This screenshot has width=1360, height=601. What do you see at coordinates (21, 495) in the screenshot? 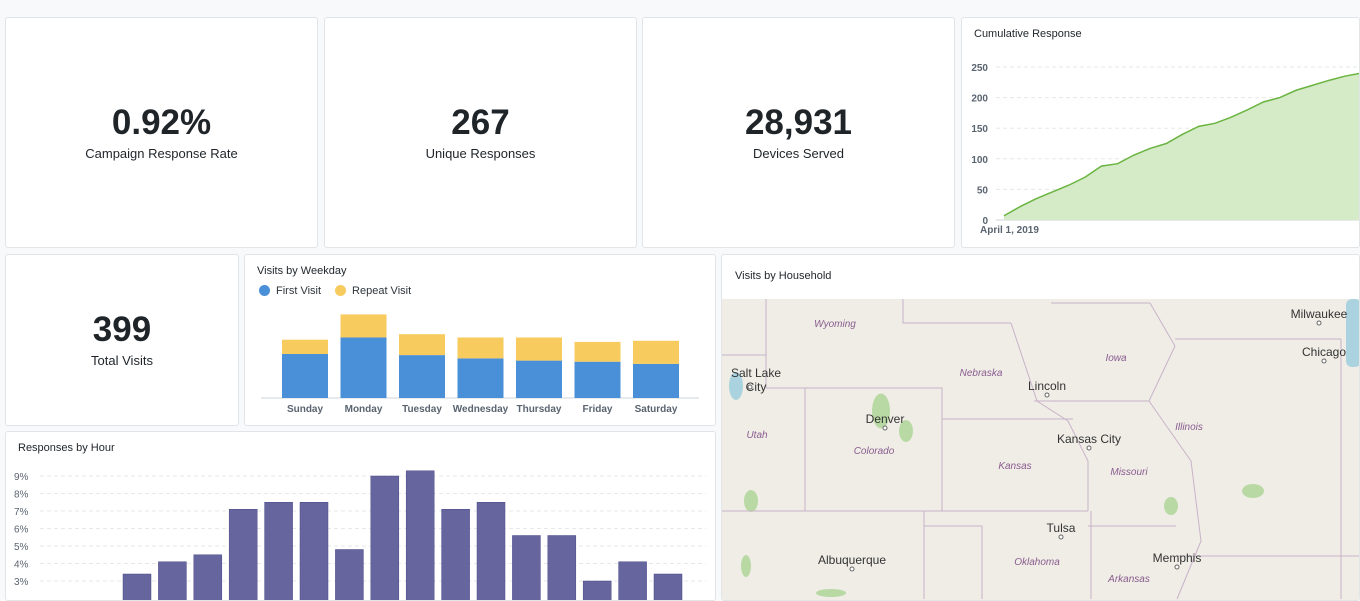
I see `y-tick-label: 8%` at bounding box center [21, 495].